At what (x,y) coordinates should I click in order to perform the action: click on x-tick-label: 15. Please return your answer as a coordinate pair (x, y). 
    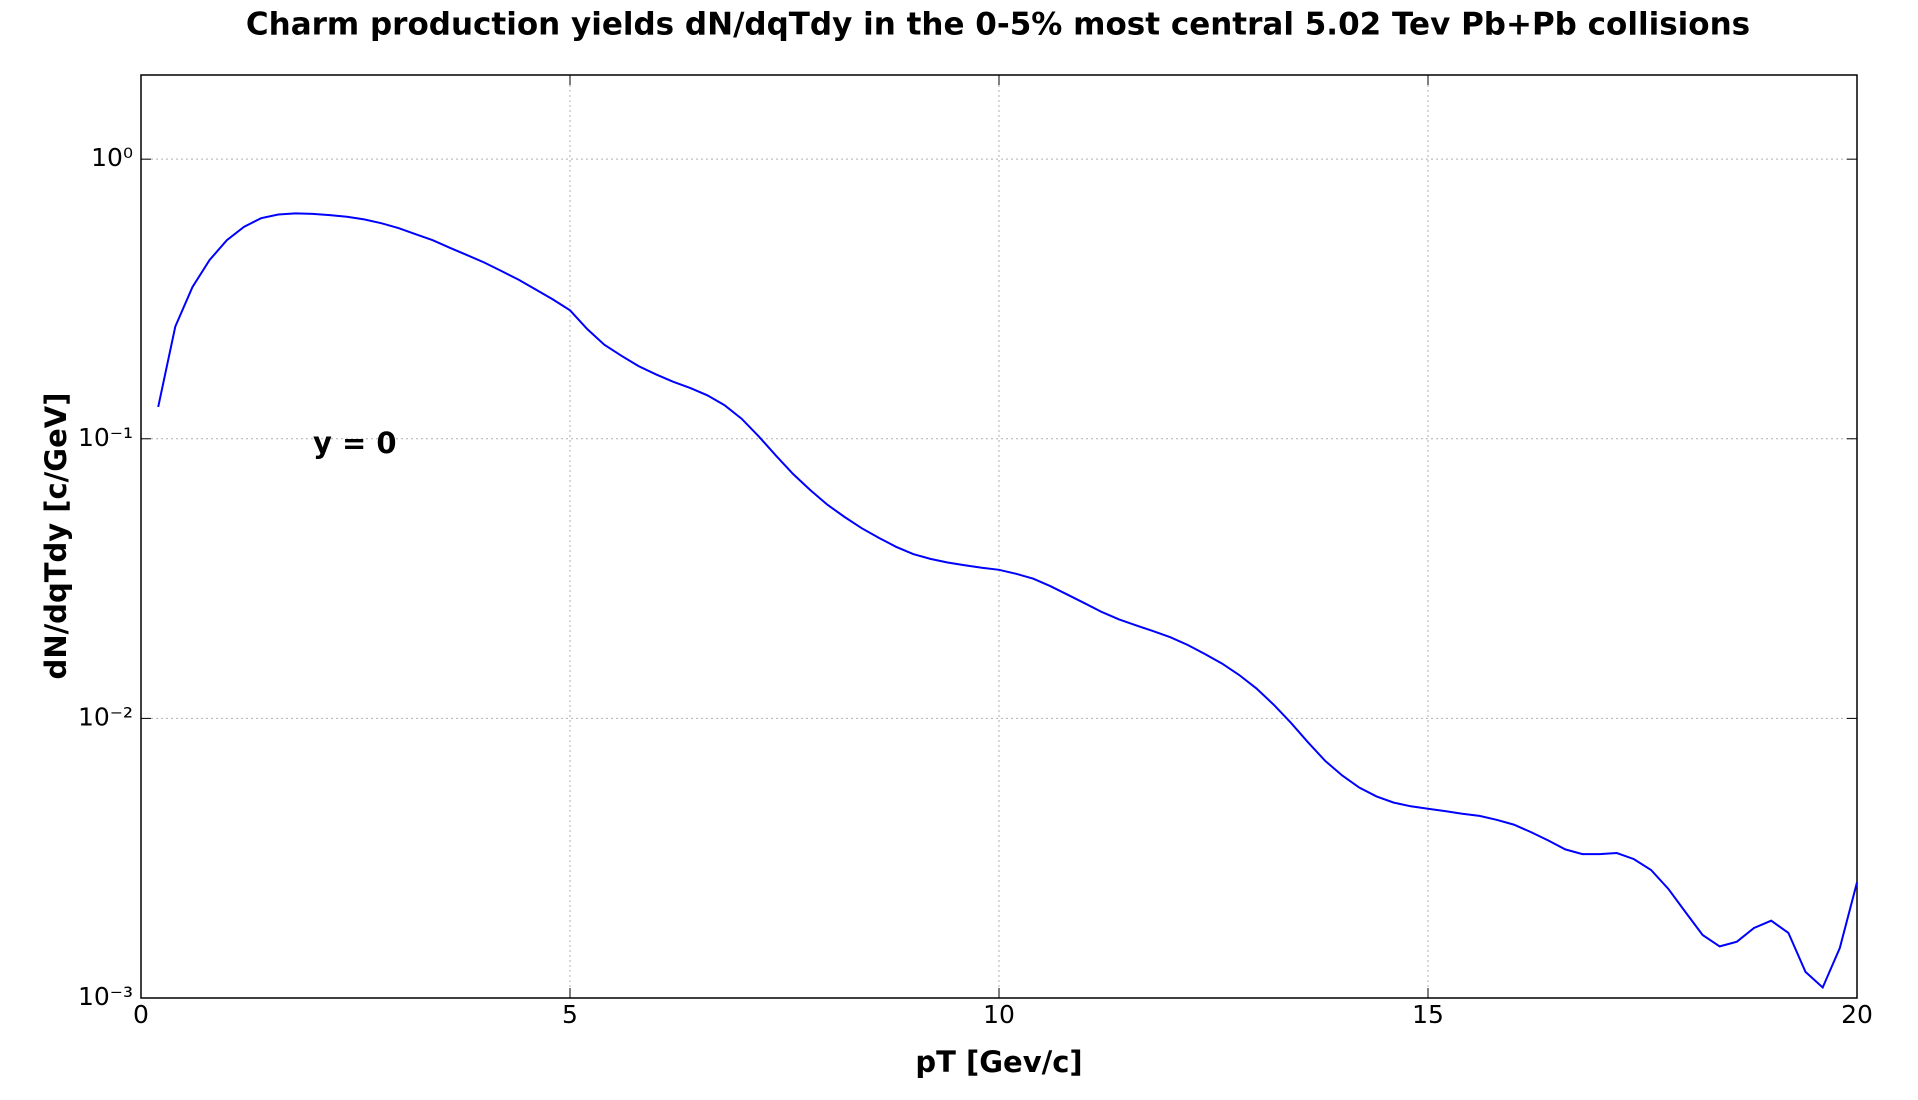
    Looking at the image, I should click on (1428, 1014).